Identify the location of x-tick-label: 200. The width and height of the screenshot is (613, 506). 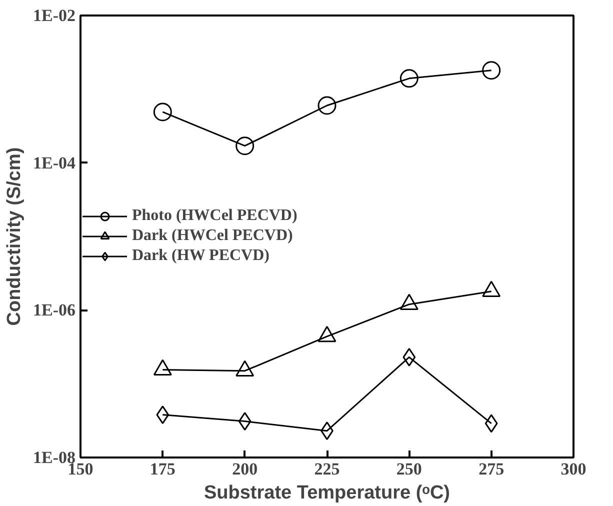
(245, 469).